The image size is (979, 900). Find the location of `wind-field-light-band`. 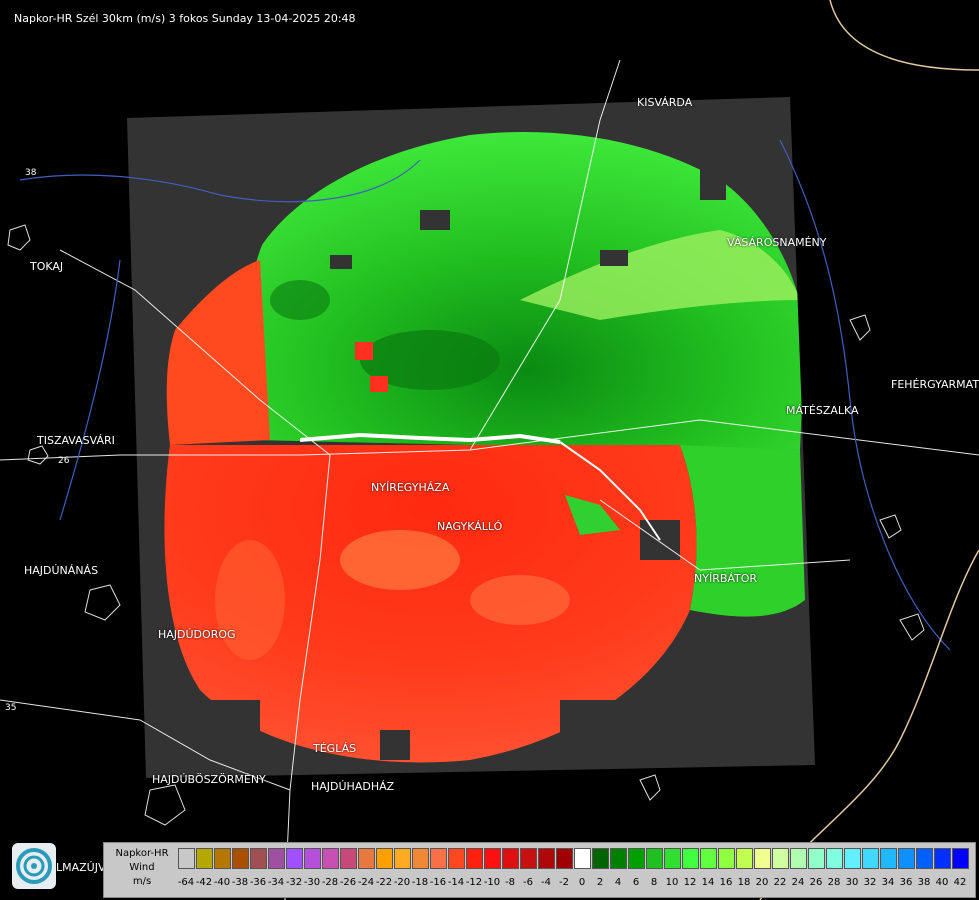

wind-field-light-band is located at coordinates (660, 275).